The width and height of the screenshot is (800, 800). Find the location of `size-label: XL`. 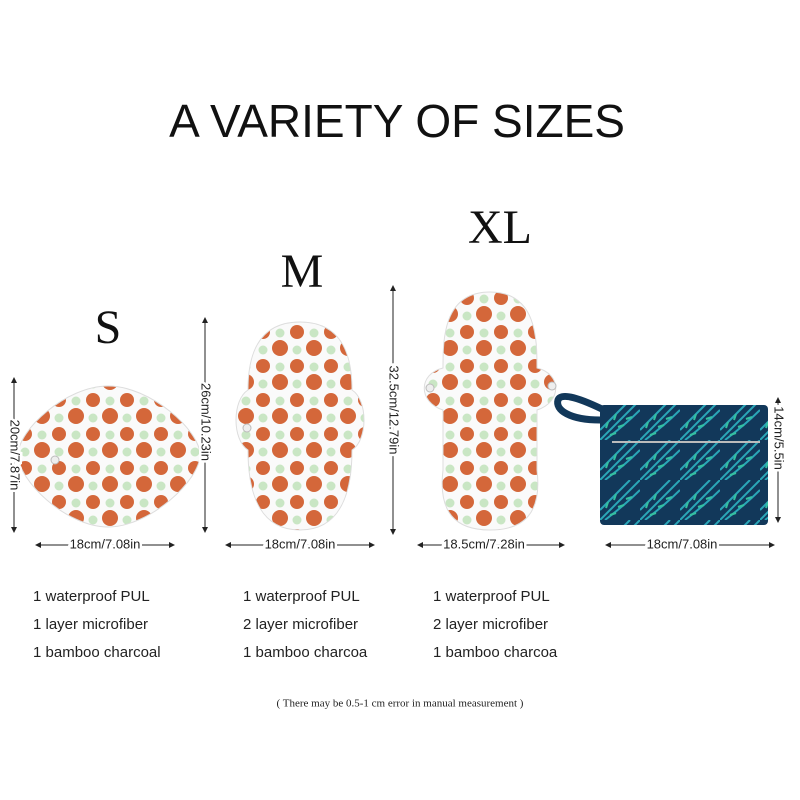

size-label: XL is located at coordinates (500, 227).